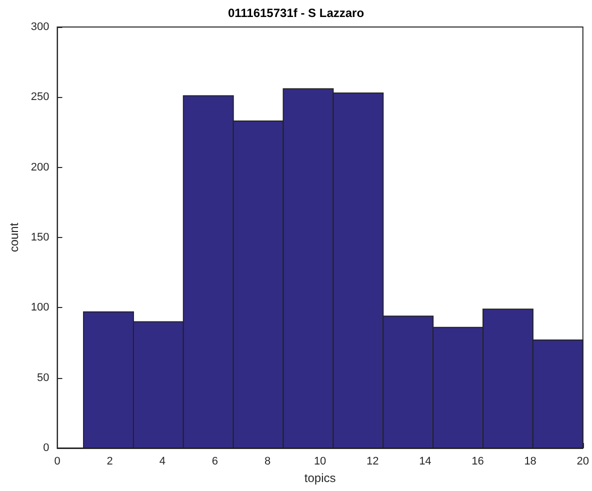 The height and width of the screenshot is (491, 592). Describe the element at coordinates (267, 462) in the screenshot. I see `x-tick-label: 8` at that location.